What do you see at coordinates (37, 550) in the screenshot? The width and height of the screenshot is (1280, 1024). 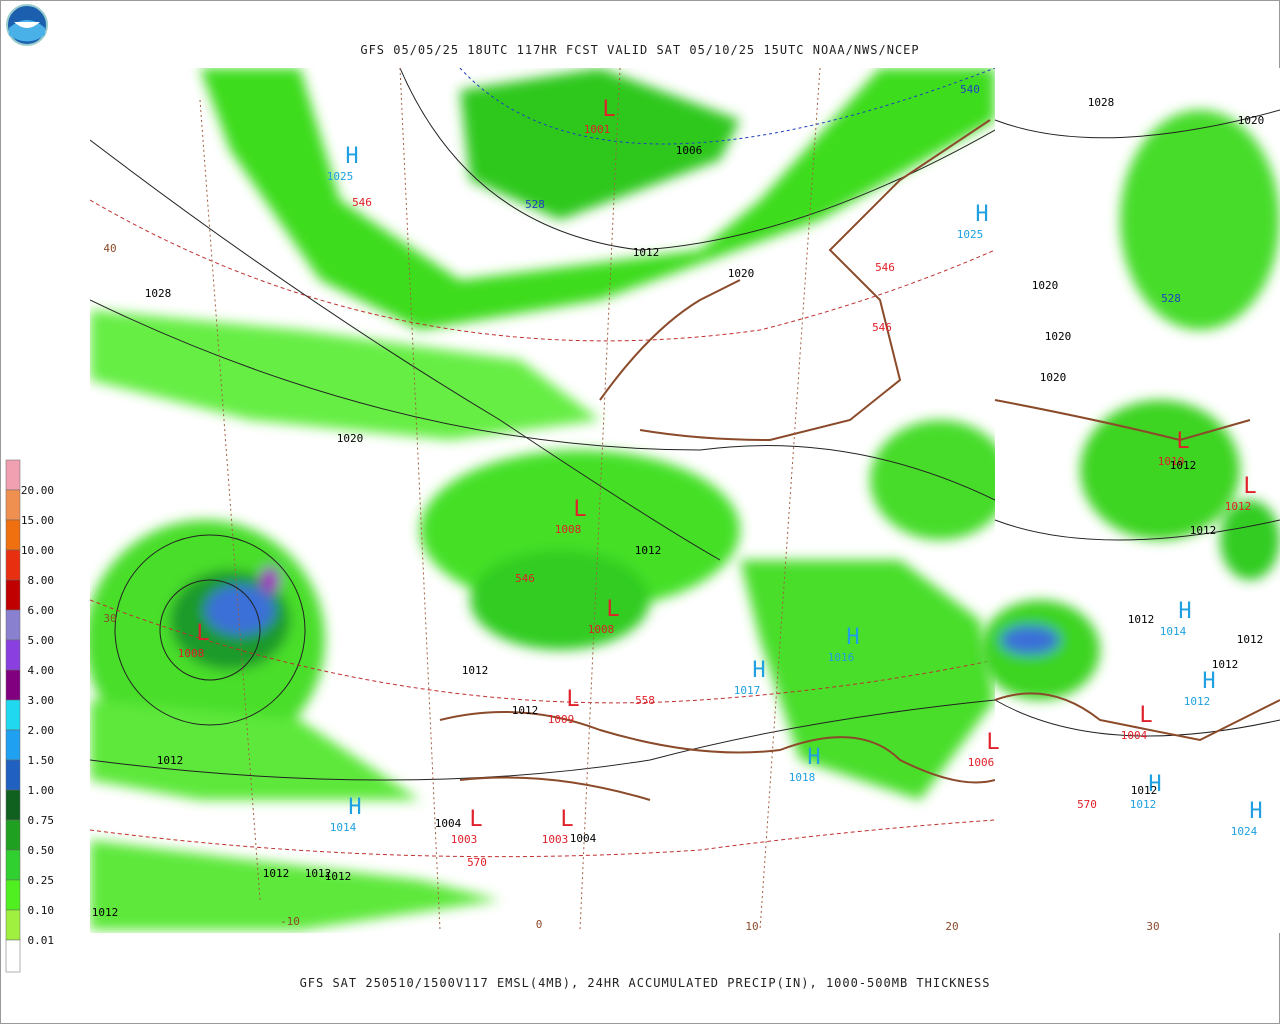 I see `legend-label: 10.00` at bounding box center [37, 550].